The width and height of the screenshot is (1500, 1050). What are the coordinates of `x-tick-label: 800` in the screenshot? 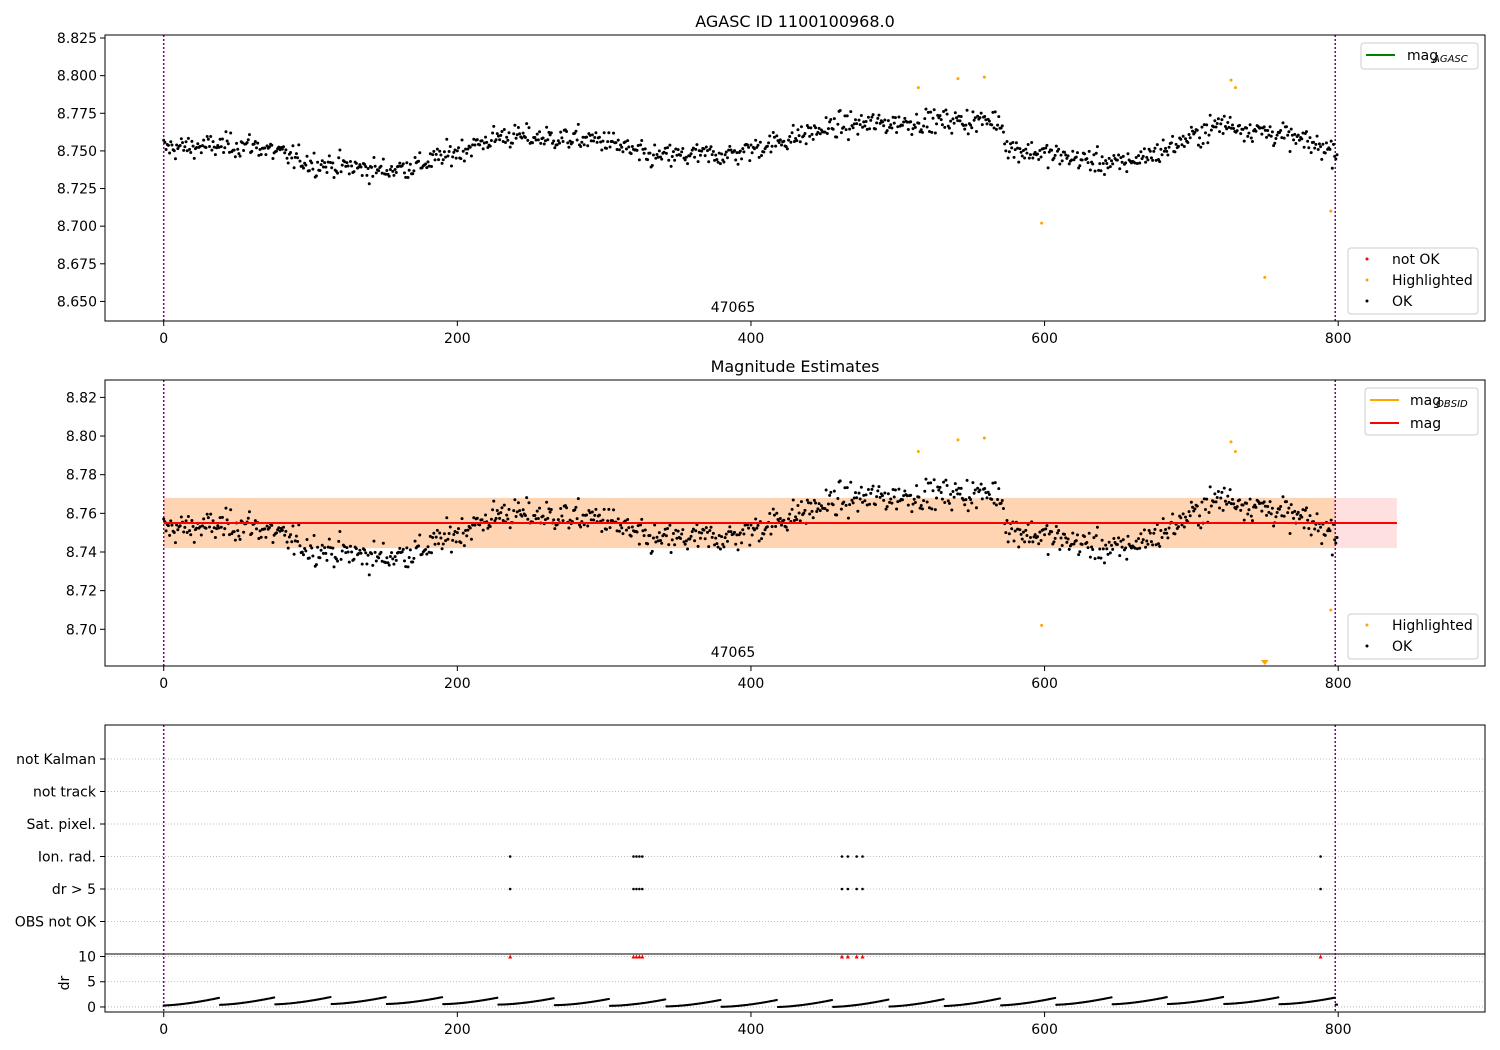 It's located at (1338, 339).